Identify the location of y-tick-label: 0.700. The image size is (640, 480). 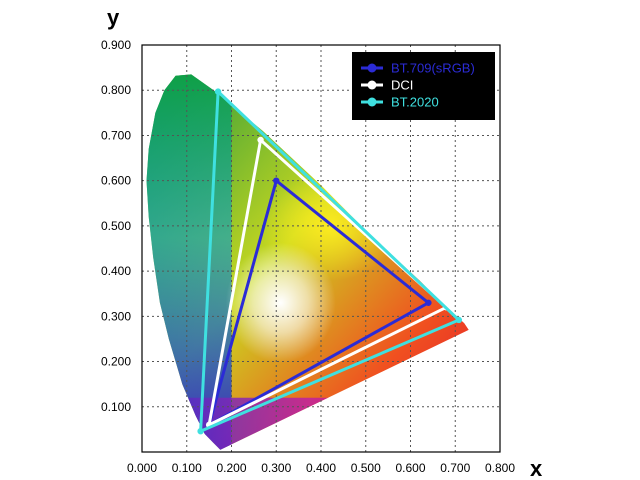
(116, 135).